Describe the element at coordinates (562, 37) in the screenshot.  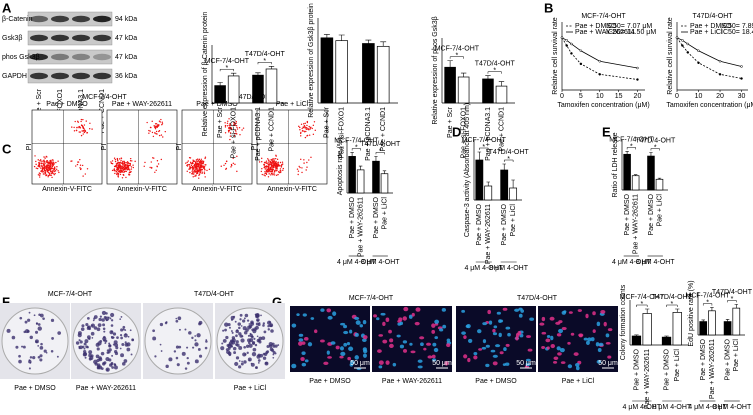
I see `series-point` at that location.